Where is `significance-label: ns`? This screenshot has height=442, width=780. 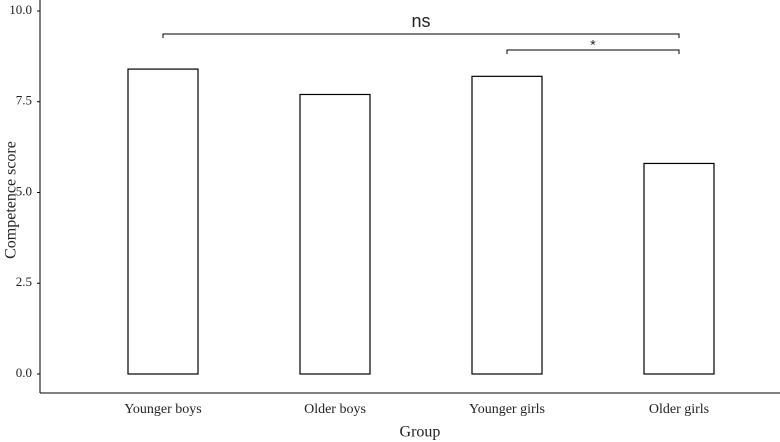 significance-label: ns is located at coordinates (420, 21).